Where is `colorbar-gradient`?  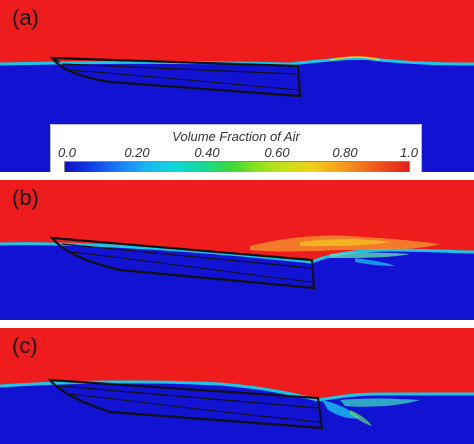
colorbar-gradient is located at coordinates (237, 166).